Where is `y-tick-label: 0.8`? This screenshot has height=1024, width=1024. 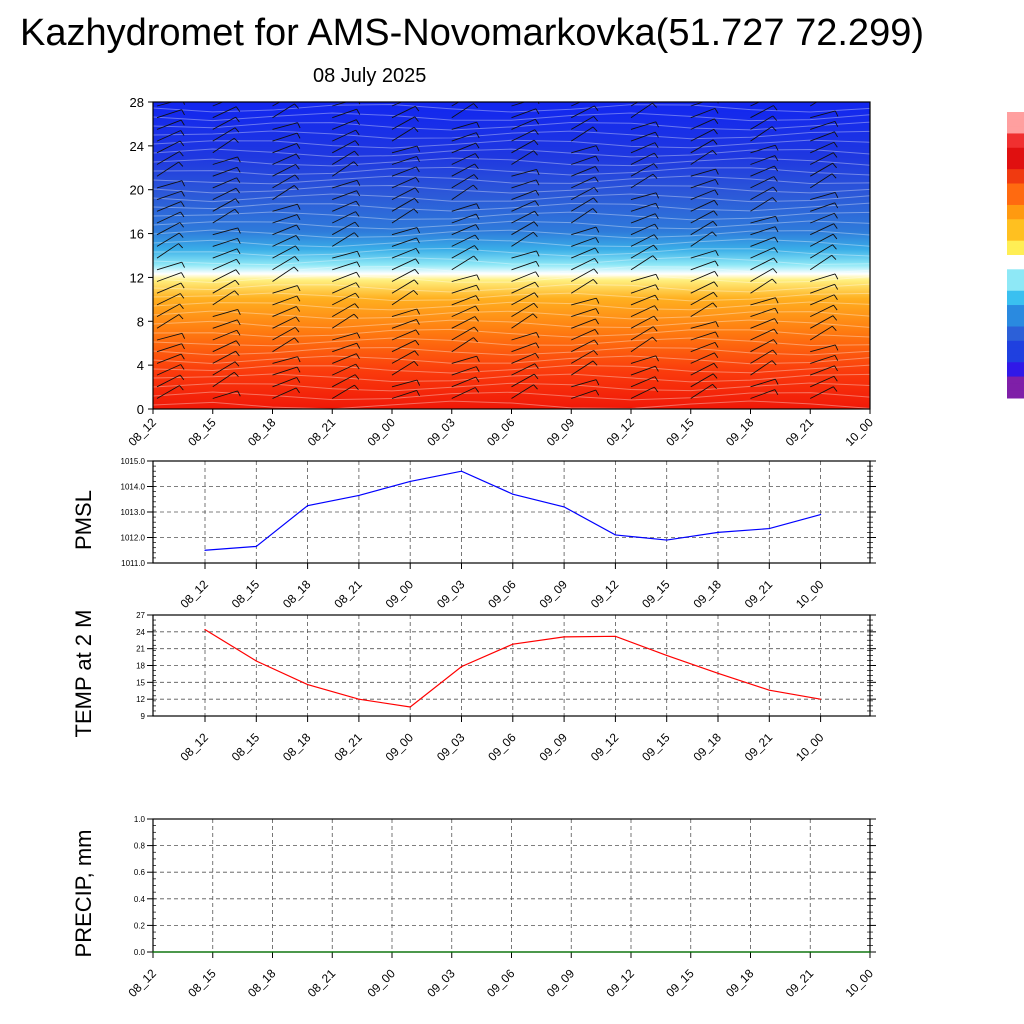 y-tick-label: 0.8 is located at coordinates (140, 846).